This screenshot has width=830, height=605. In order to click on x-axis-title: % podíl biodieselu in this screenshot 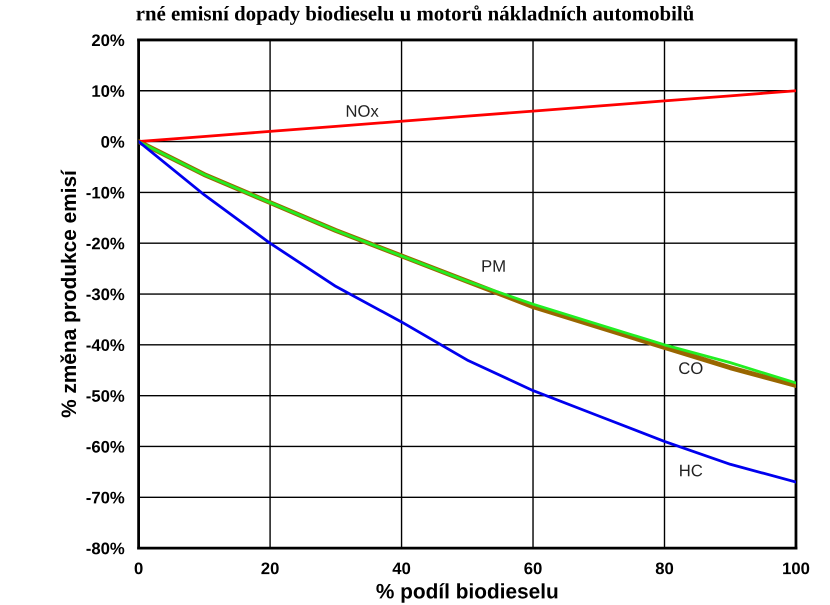, I will do `click(467, 593)`.